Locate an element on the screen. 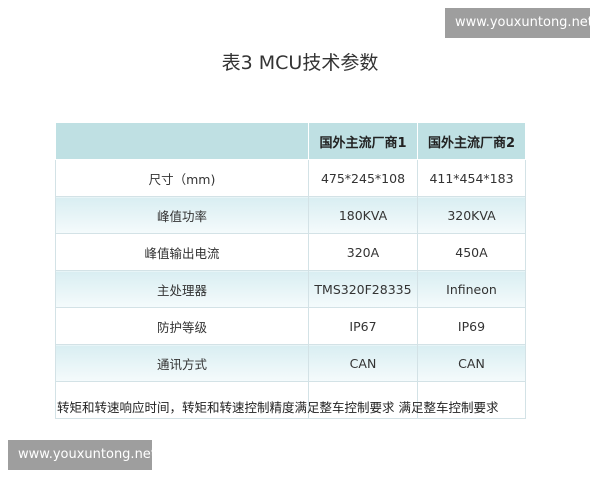 The image size is (600, 480). table-row: 峰值功率 180KVA 320KVA is located at coordinates (290, 215).